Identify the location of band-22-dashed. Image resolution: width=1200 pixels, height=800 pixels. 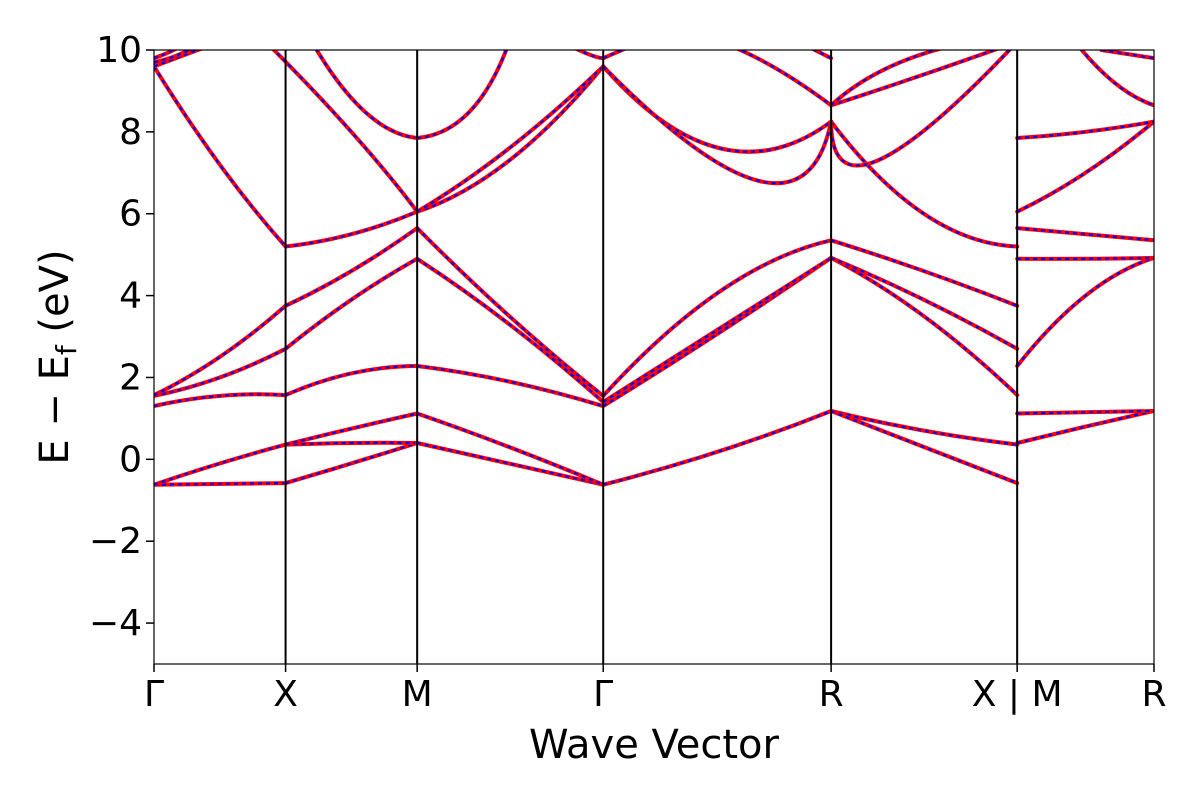
(510, 330).